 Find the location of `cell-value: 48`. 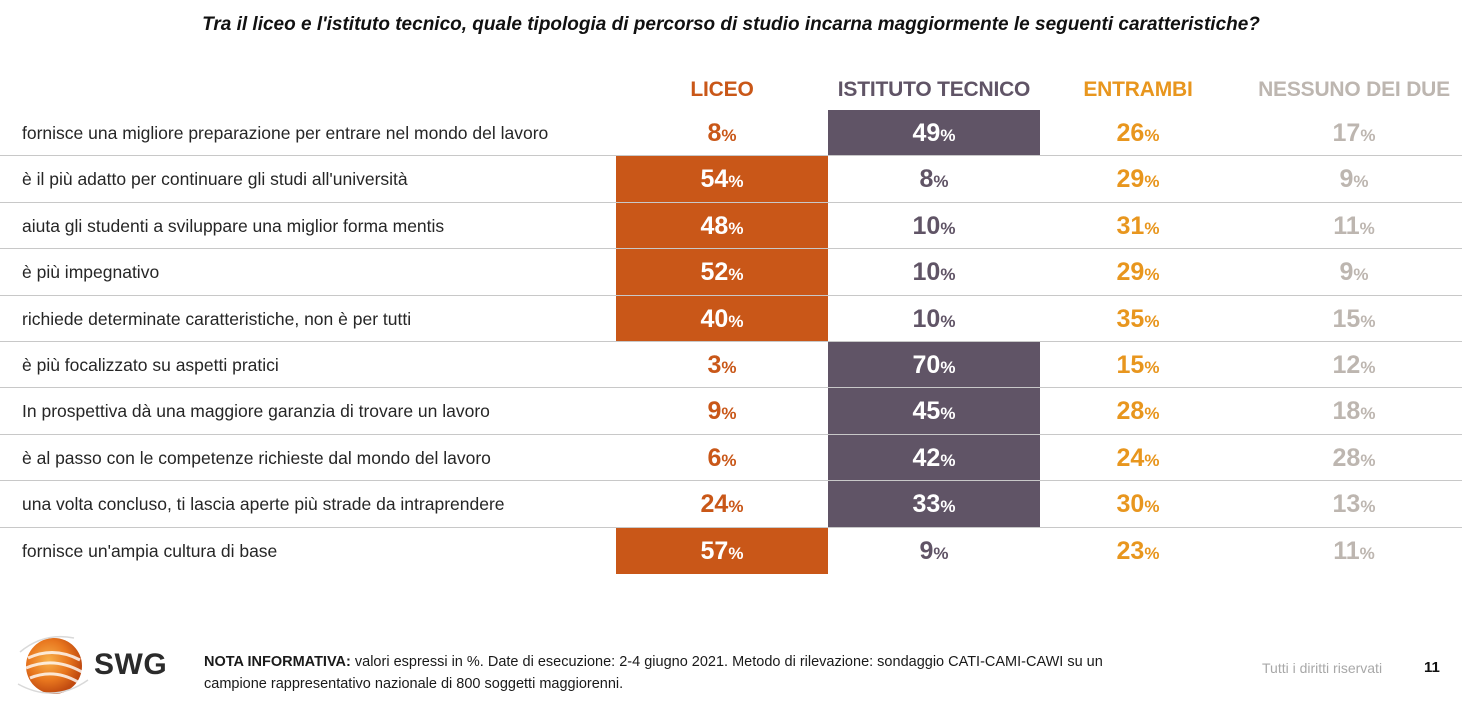

cell-value: 48 is located at coordinates (714, 226).